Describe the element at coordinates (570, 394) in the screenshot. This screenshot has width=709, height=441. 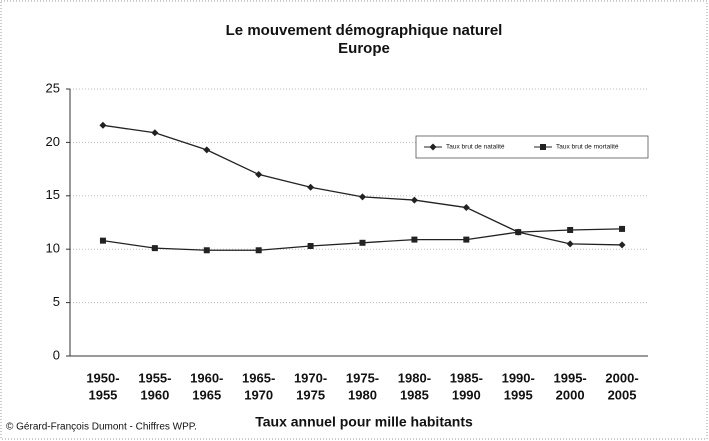
I see `x-tick-label: 2000` at that location.